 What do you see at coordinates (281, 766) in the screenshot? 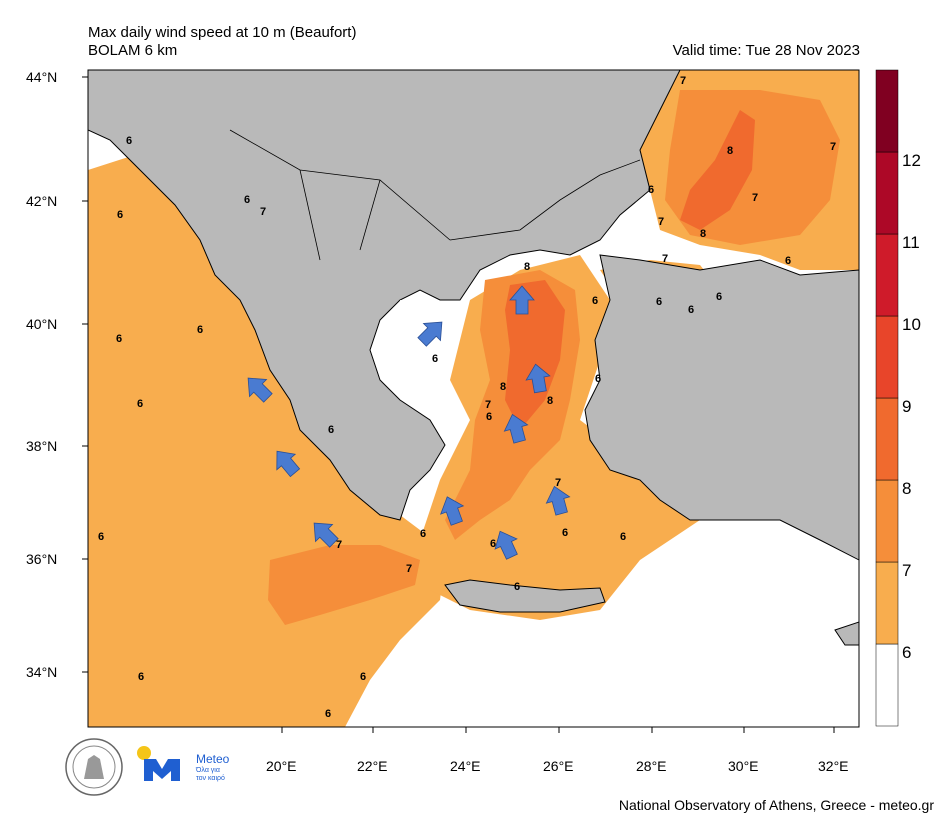
I see `lon-label-20: 20°E` at bounding box center [281, 766].